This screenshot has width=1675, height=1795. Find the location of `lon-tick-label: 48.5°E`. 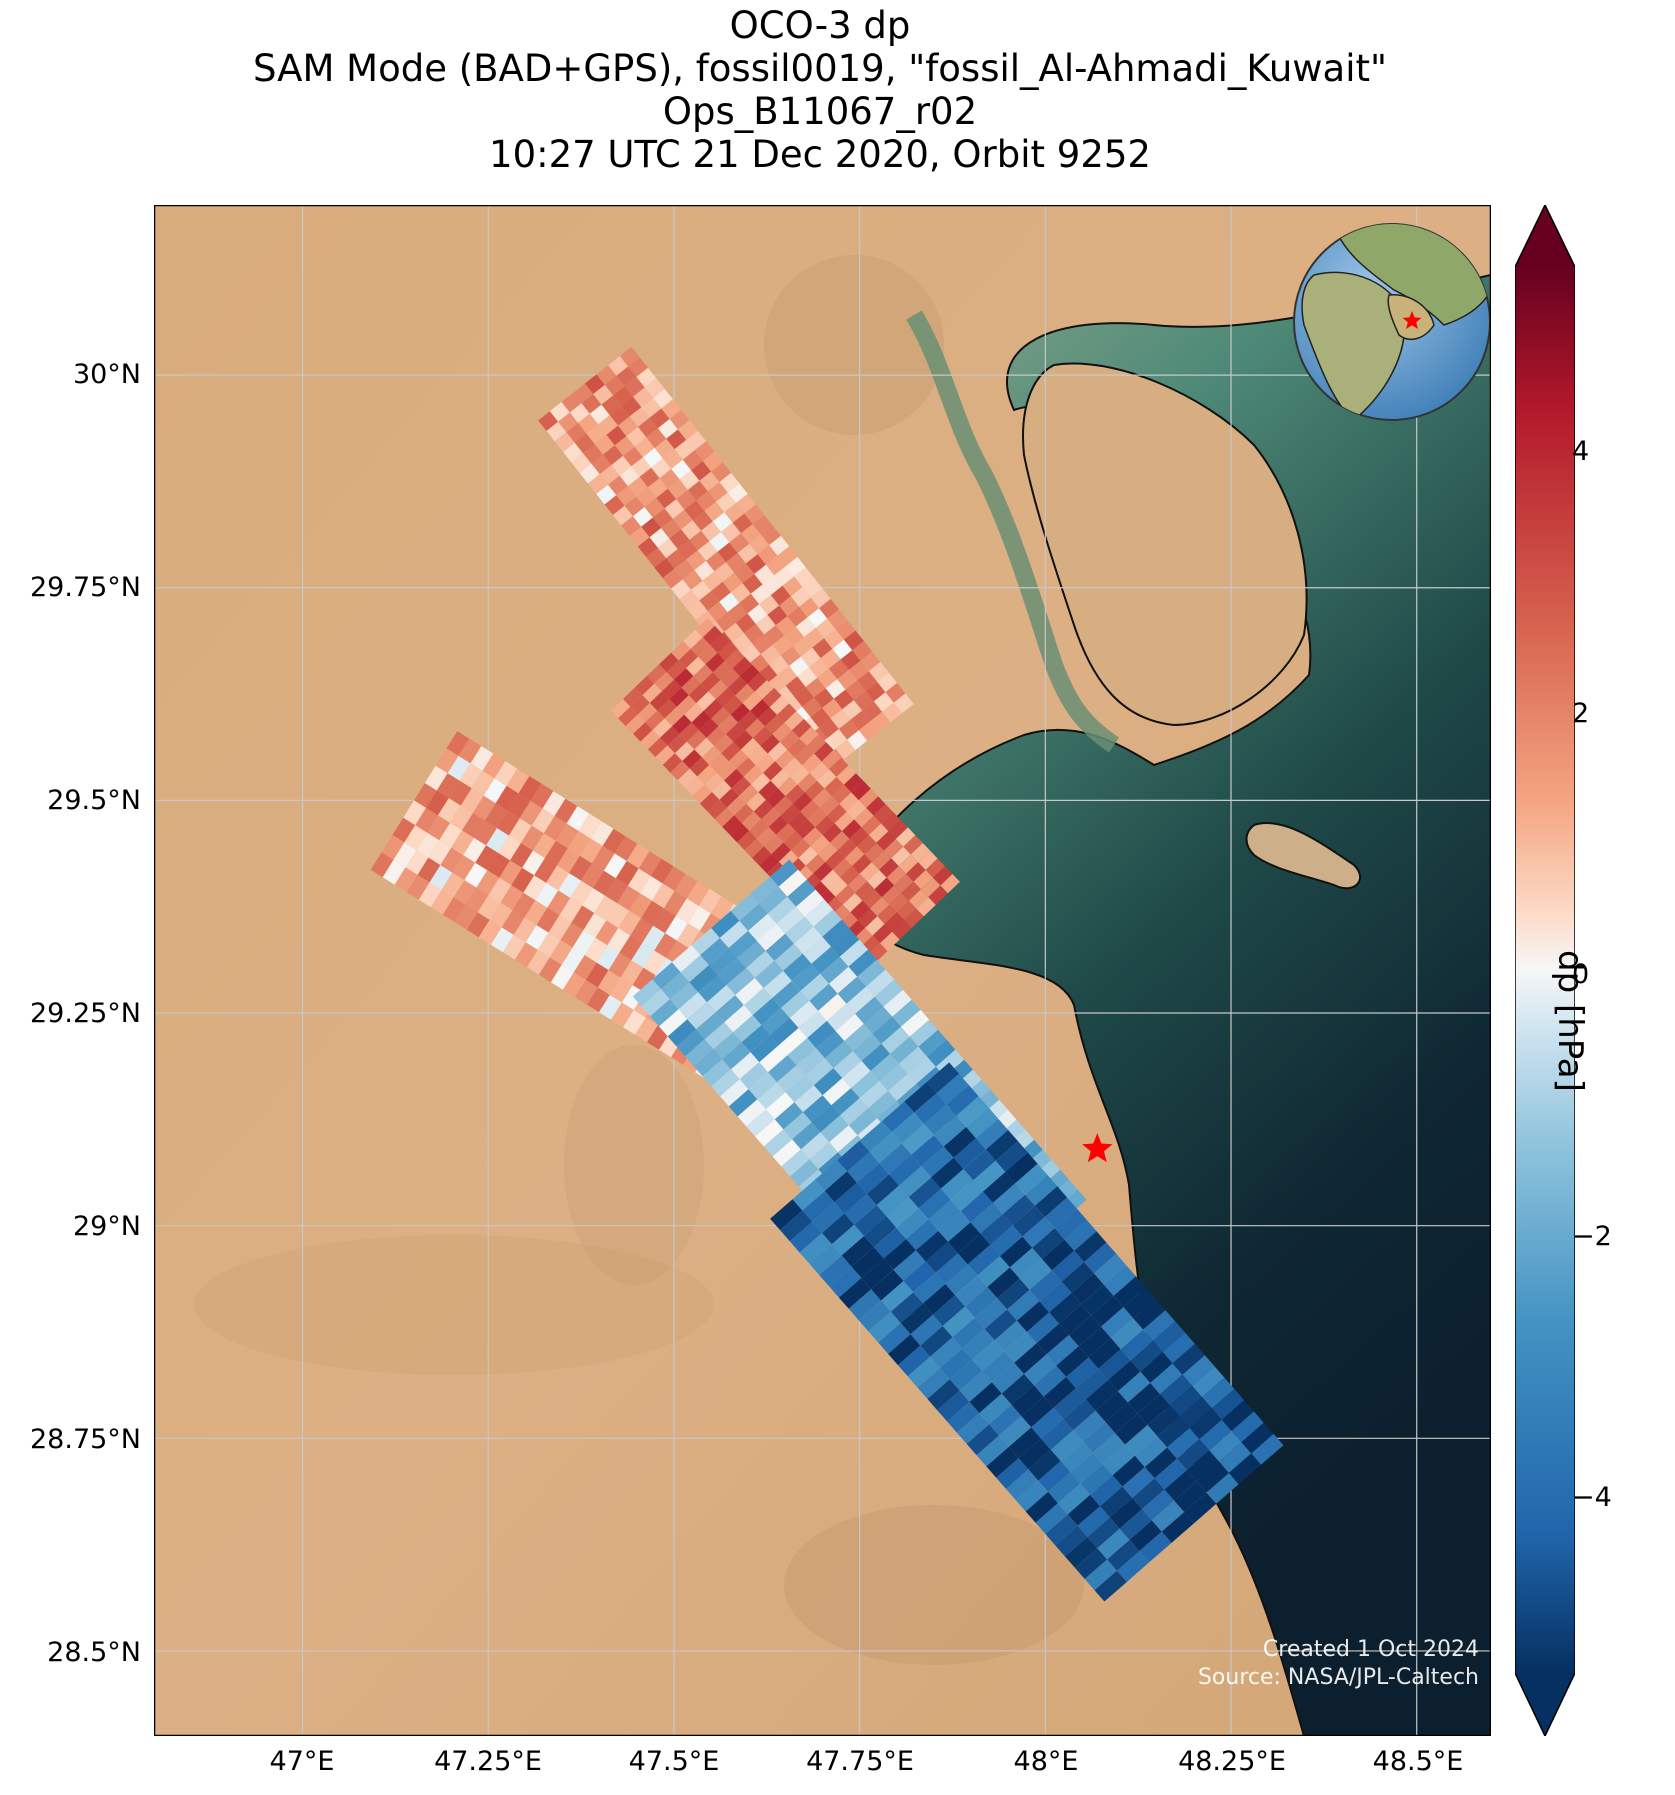

lon-tick-label: 48.5°E is located at coordinates (1418, 1761).